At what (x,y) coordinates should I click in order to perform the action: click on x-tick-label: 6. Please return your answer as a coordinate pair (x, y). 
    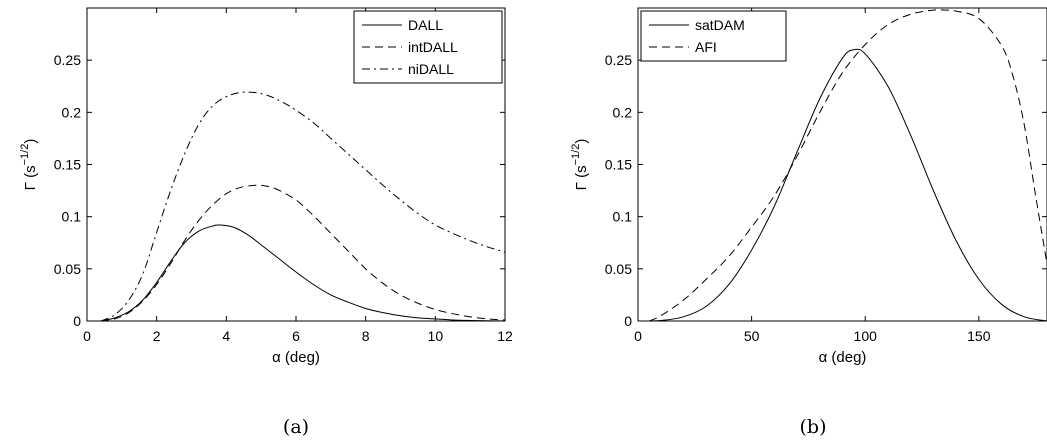
    Looking at the image, I should click on (296, 336).